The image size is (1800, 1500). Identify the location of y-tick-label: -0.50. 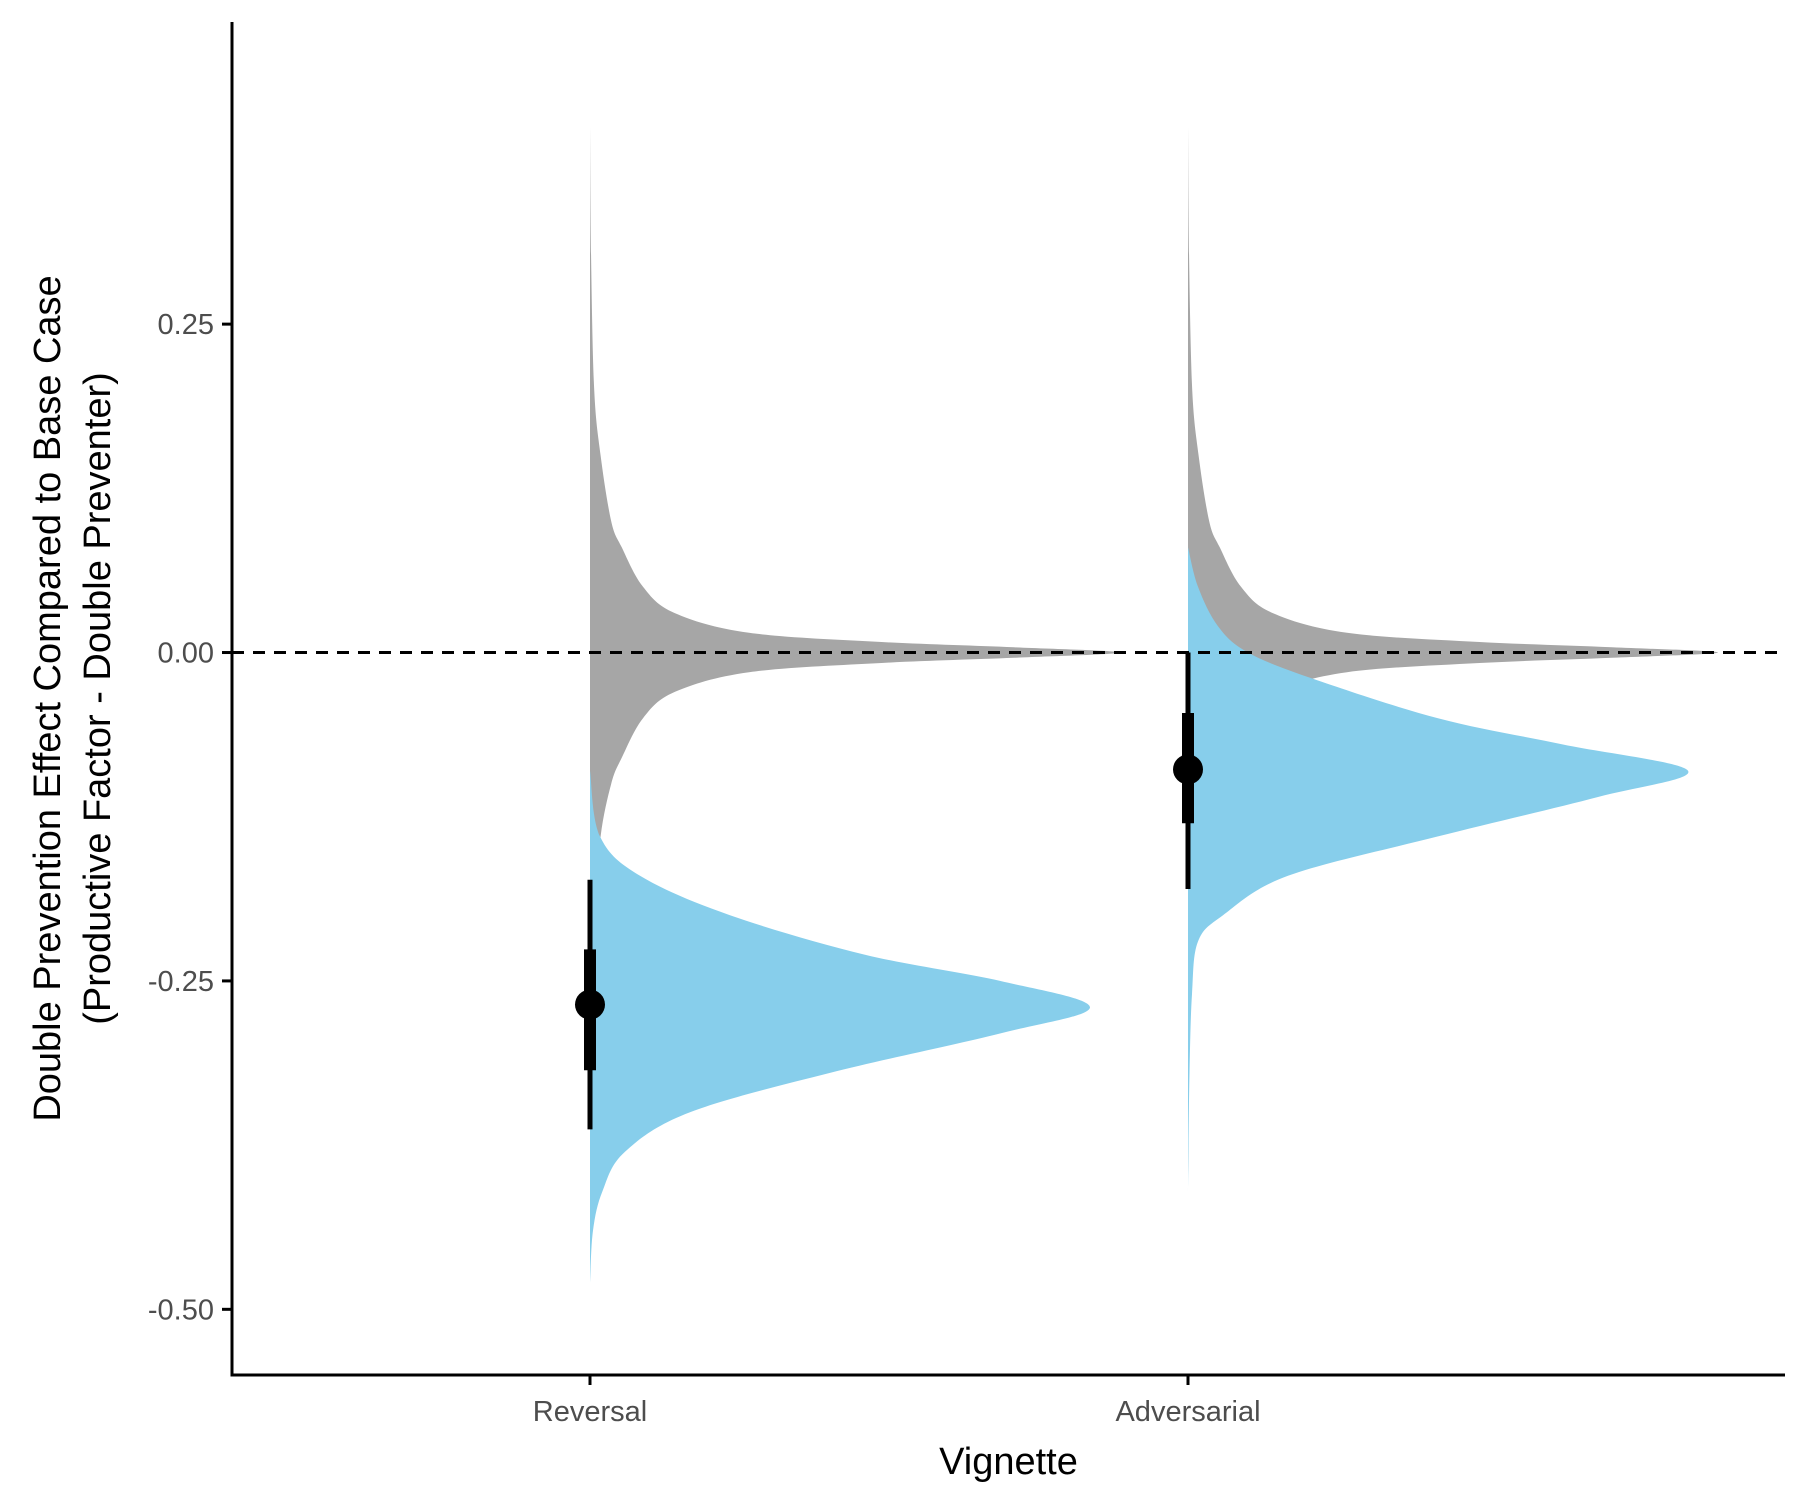
(181, 1310).